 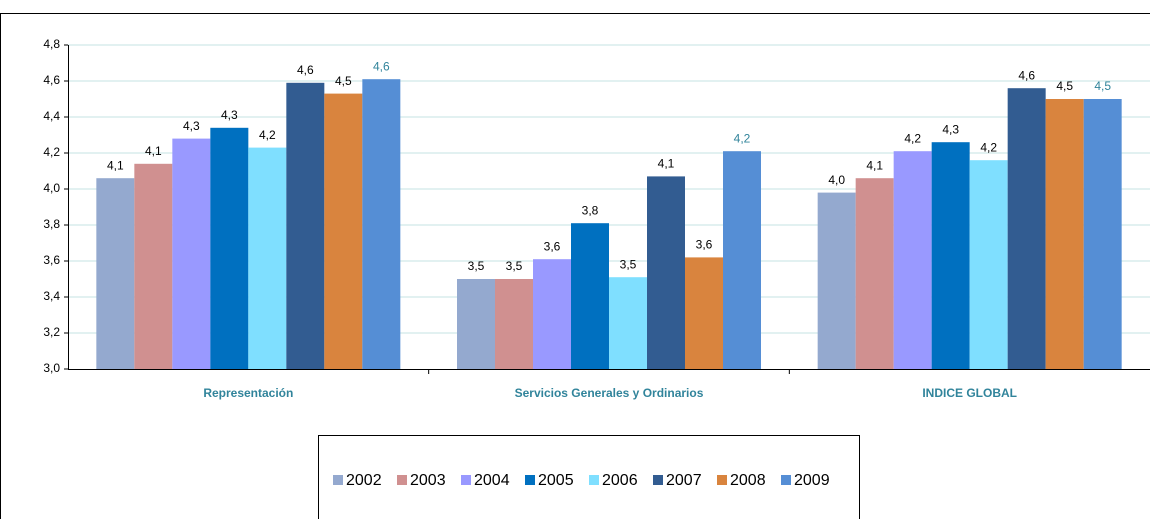 What do you see at coordinates (51, 188) in the screenshot?
I see `y-tick-label: 4,0` at bounding box center [51, 188].